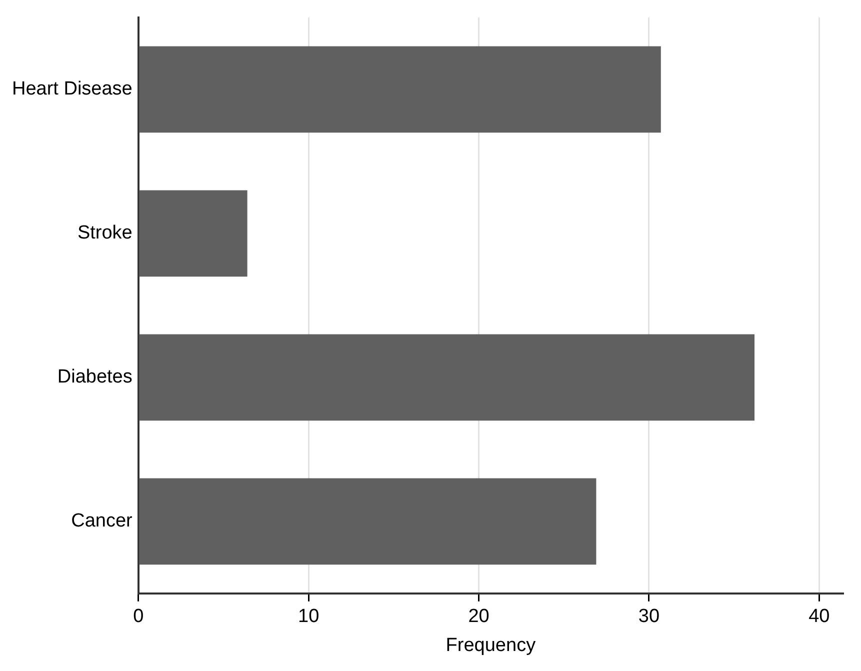 The width and height of the screenshot is (861, 671). I want to click on x-tick-label: 30, so click(649, 617).